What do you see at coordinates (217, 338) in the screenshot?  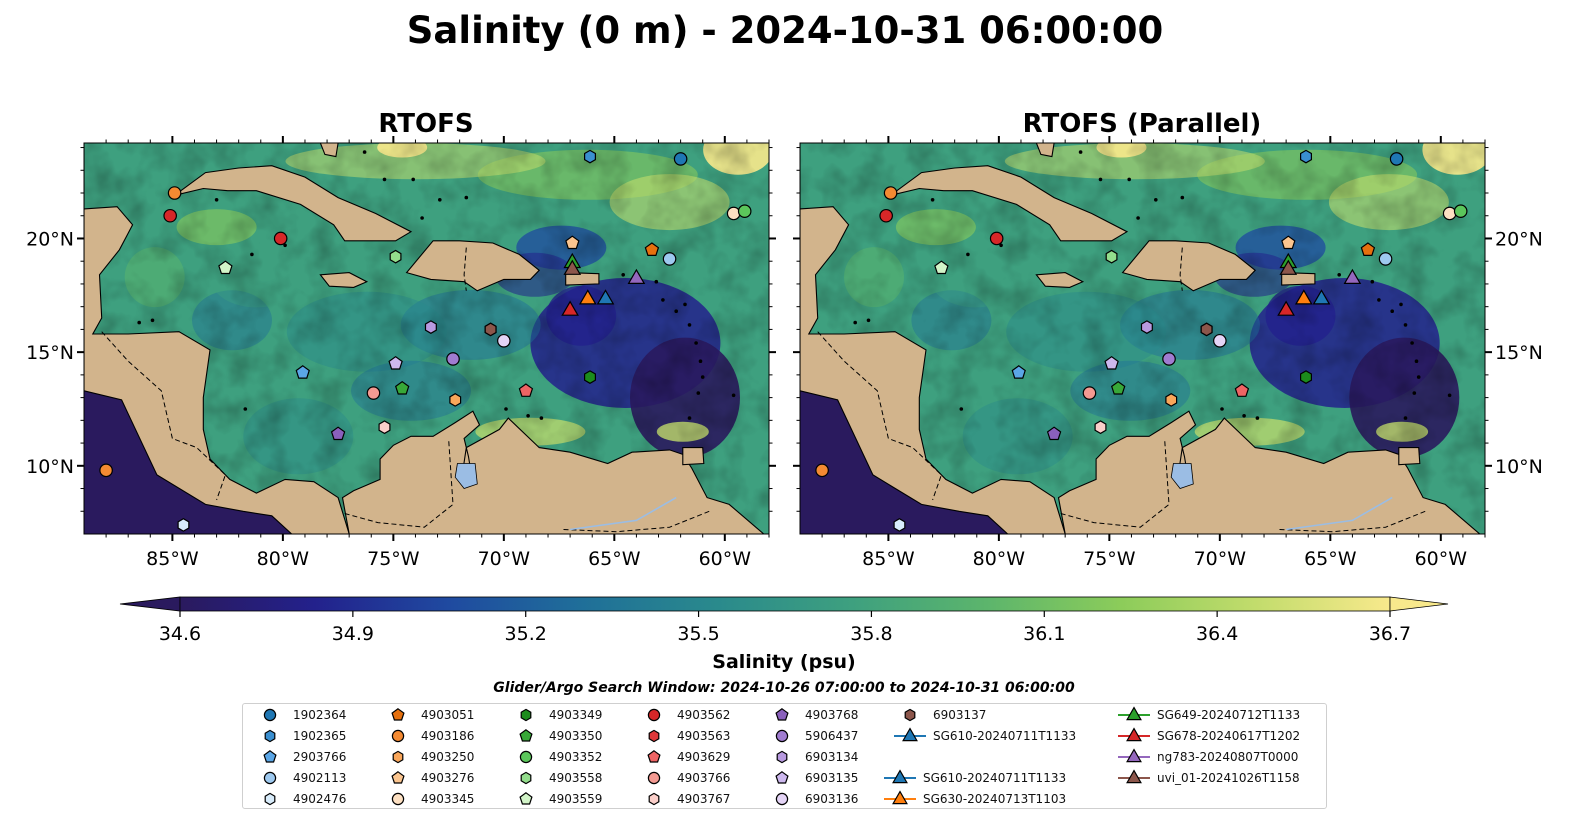 I see `land-central-america` at bounding box center [217, 338].